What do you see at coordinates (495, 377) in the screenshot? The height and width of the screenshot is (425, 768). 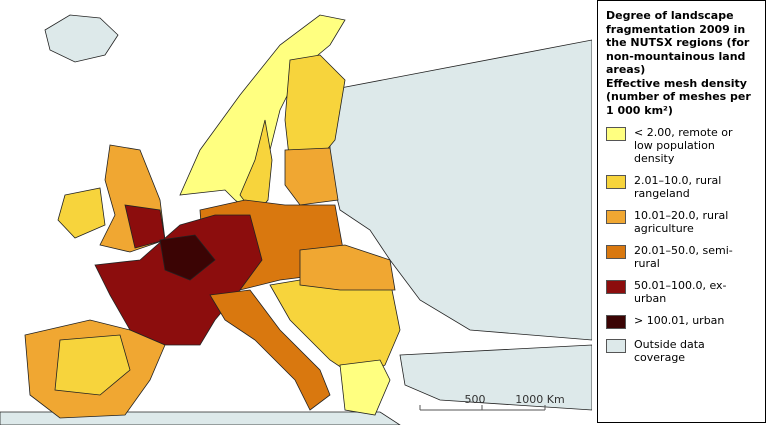 I see `outside-turkey` at bounding box center [495, 377].